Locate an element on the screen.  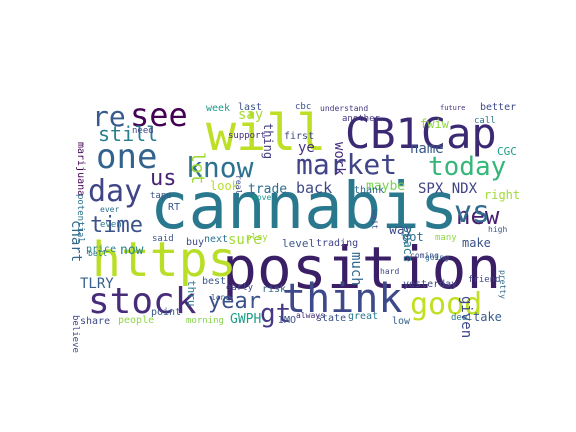
cloud-word: said is located at coordinates (163, 239).